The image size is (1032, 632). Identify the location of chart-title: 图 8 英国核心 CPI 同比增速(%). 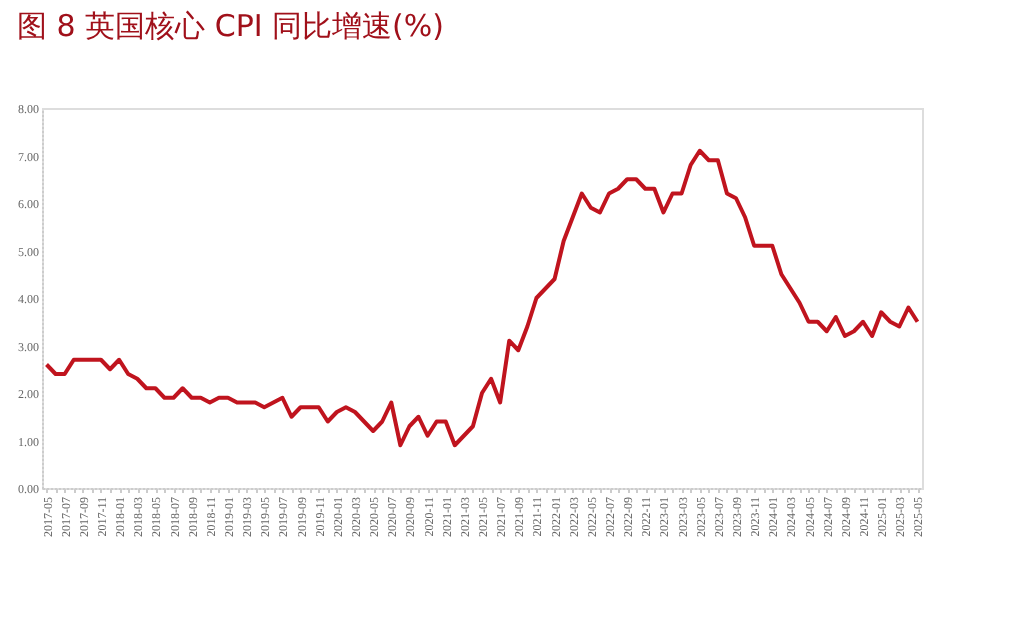
(231, 26).